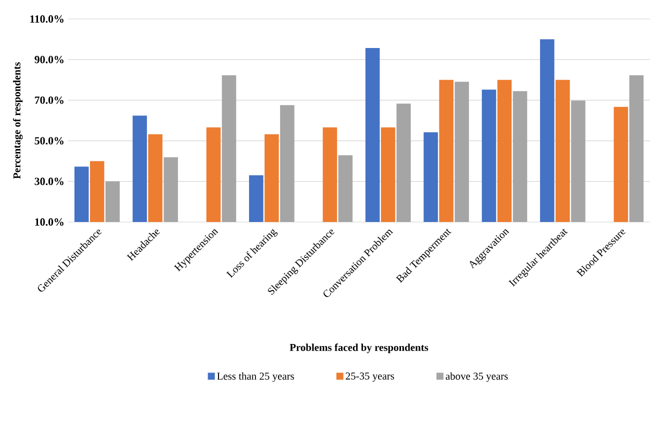 The width and height of the screenshot is (666, 436). I want to click on legend-label: above 35 years, so click(477, 377).